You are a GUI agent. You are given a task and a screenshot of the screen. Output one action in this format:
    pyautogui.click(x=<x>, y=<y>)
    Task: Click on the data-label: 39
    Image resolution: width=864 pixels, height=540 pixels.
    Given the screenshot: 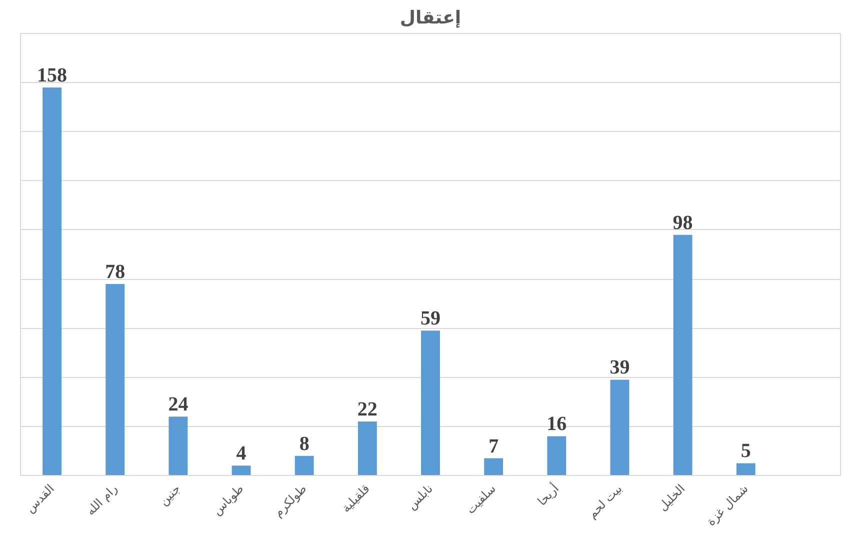 What is the action you would take?
    pyautogui.click(x=620, y=367)
    